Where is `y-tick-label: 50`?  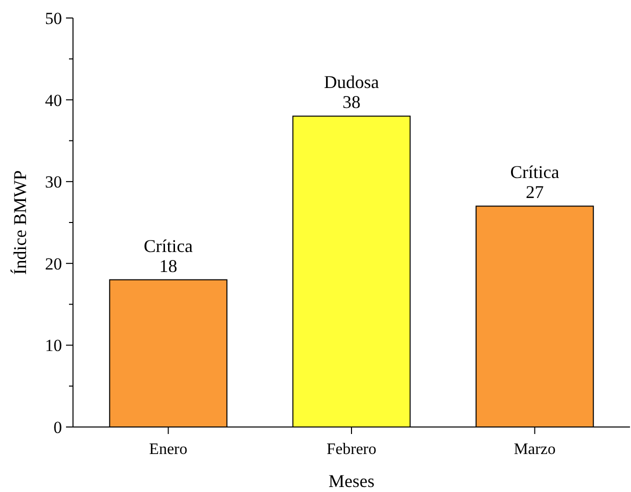
y-tick-label: 50 is located at coordinates (53, 18).